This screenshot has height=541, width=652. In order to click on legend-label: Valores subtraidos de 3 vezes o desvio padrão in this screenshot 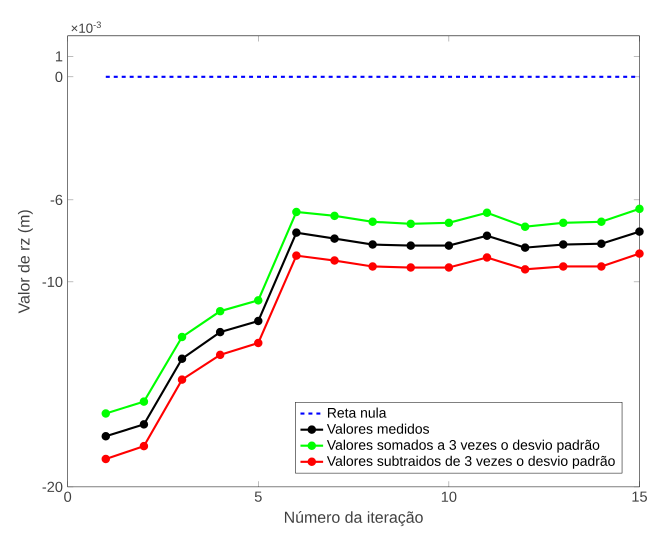, I will do `click(470, 462)`.